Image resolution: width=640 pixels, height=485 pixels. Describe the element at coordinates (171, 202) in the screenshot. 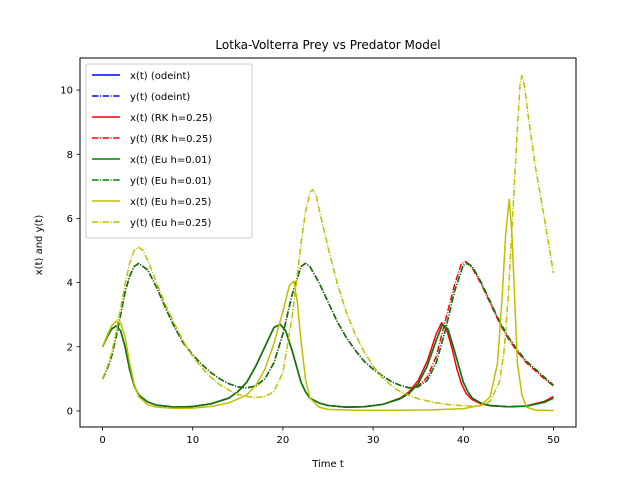

I see `legend-label-6: x(t) (Eu h=0.25)` at that location.